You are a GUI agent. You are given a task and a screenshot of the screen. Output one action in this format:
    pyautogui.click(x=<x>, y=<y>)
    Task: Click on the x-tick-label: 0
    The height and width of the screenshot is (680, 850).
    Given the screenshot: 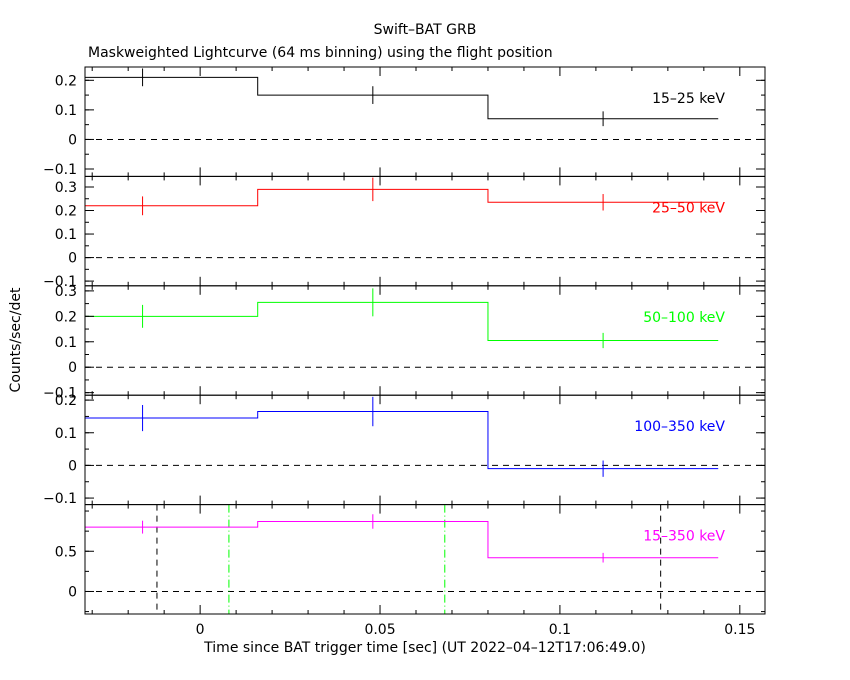 What is the action you would take?
    pyautogui.click(x=200, y=630)
    